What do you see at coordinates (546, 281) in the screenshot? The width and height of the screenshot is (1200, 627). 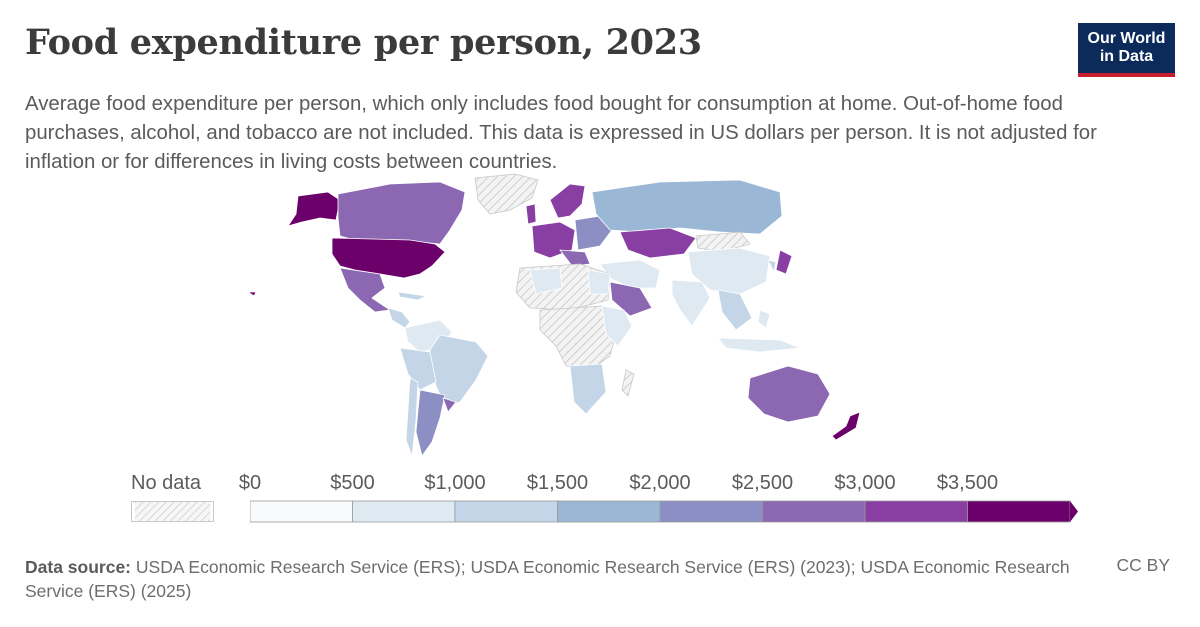 I see `region-morocco-algeria` at bounding box center [546, 281].